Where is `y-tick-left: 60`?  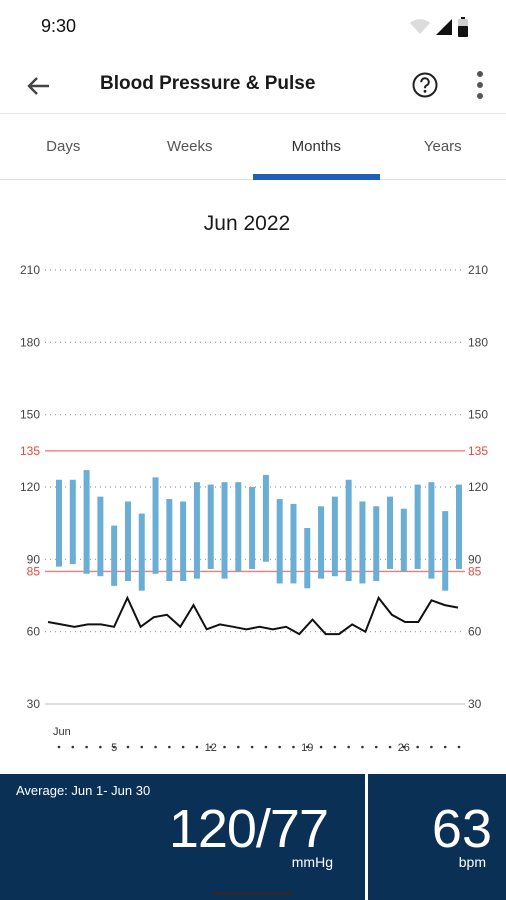
y-tick-left: 60 is located at coordinates (34, 632).